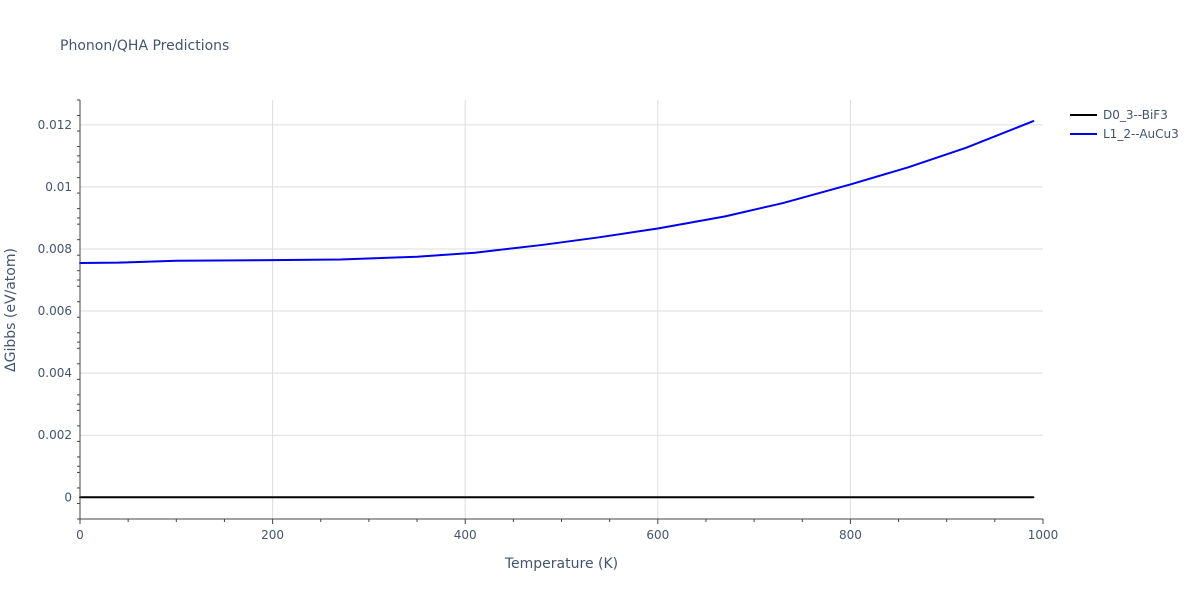 Image resolution: width=1200 pixels, height=600 pixels. I want to click on y-axis-label: ΔGibbs (eV/atom), so click(11, 310).